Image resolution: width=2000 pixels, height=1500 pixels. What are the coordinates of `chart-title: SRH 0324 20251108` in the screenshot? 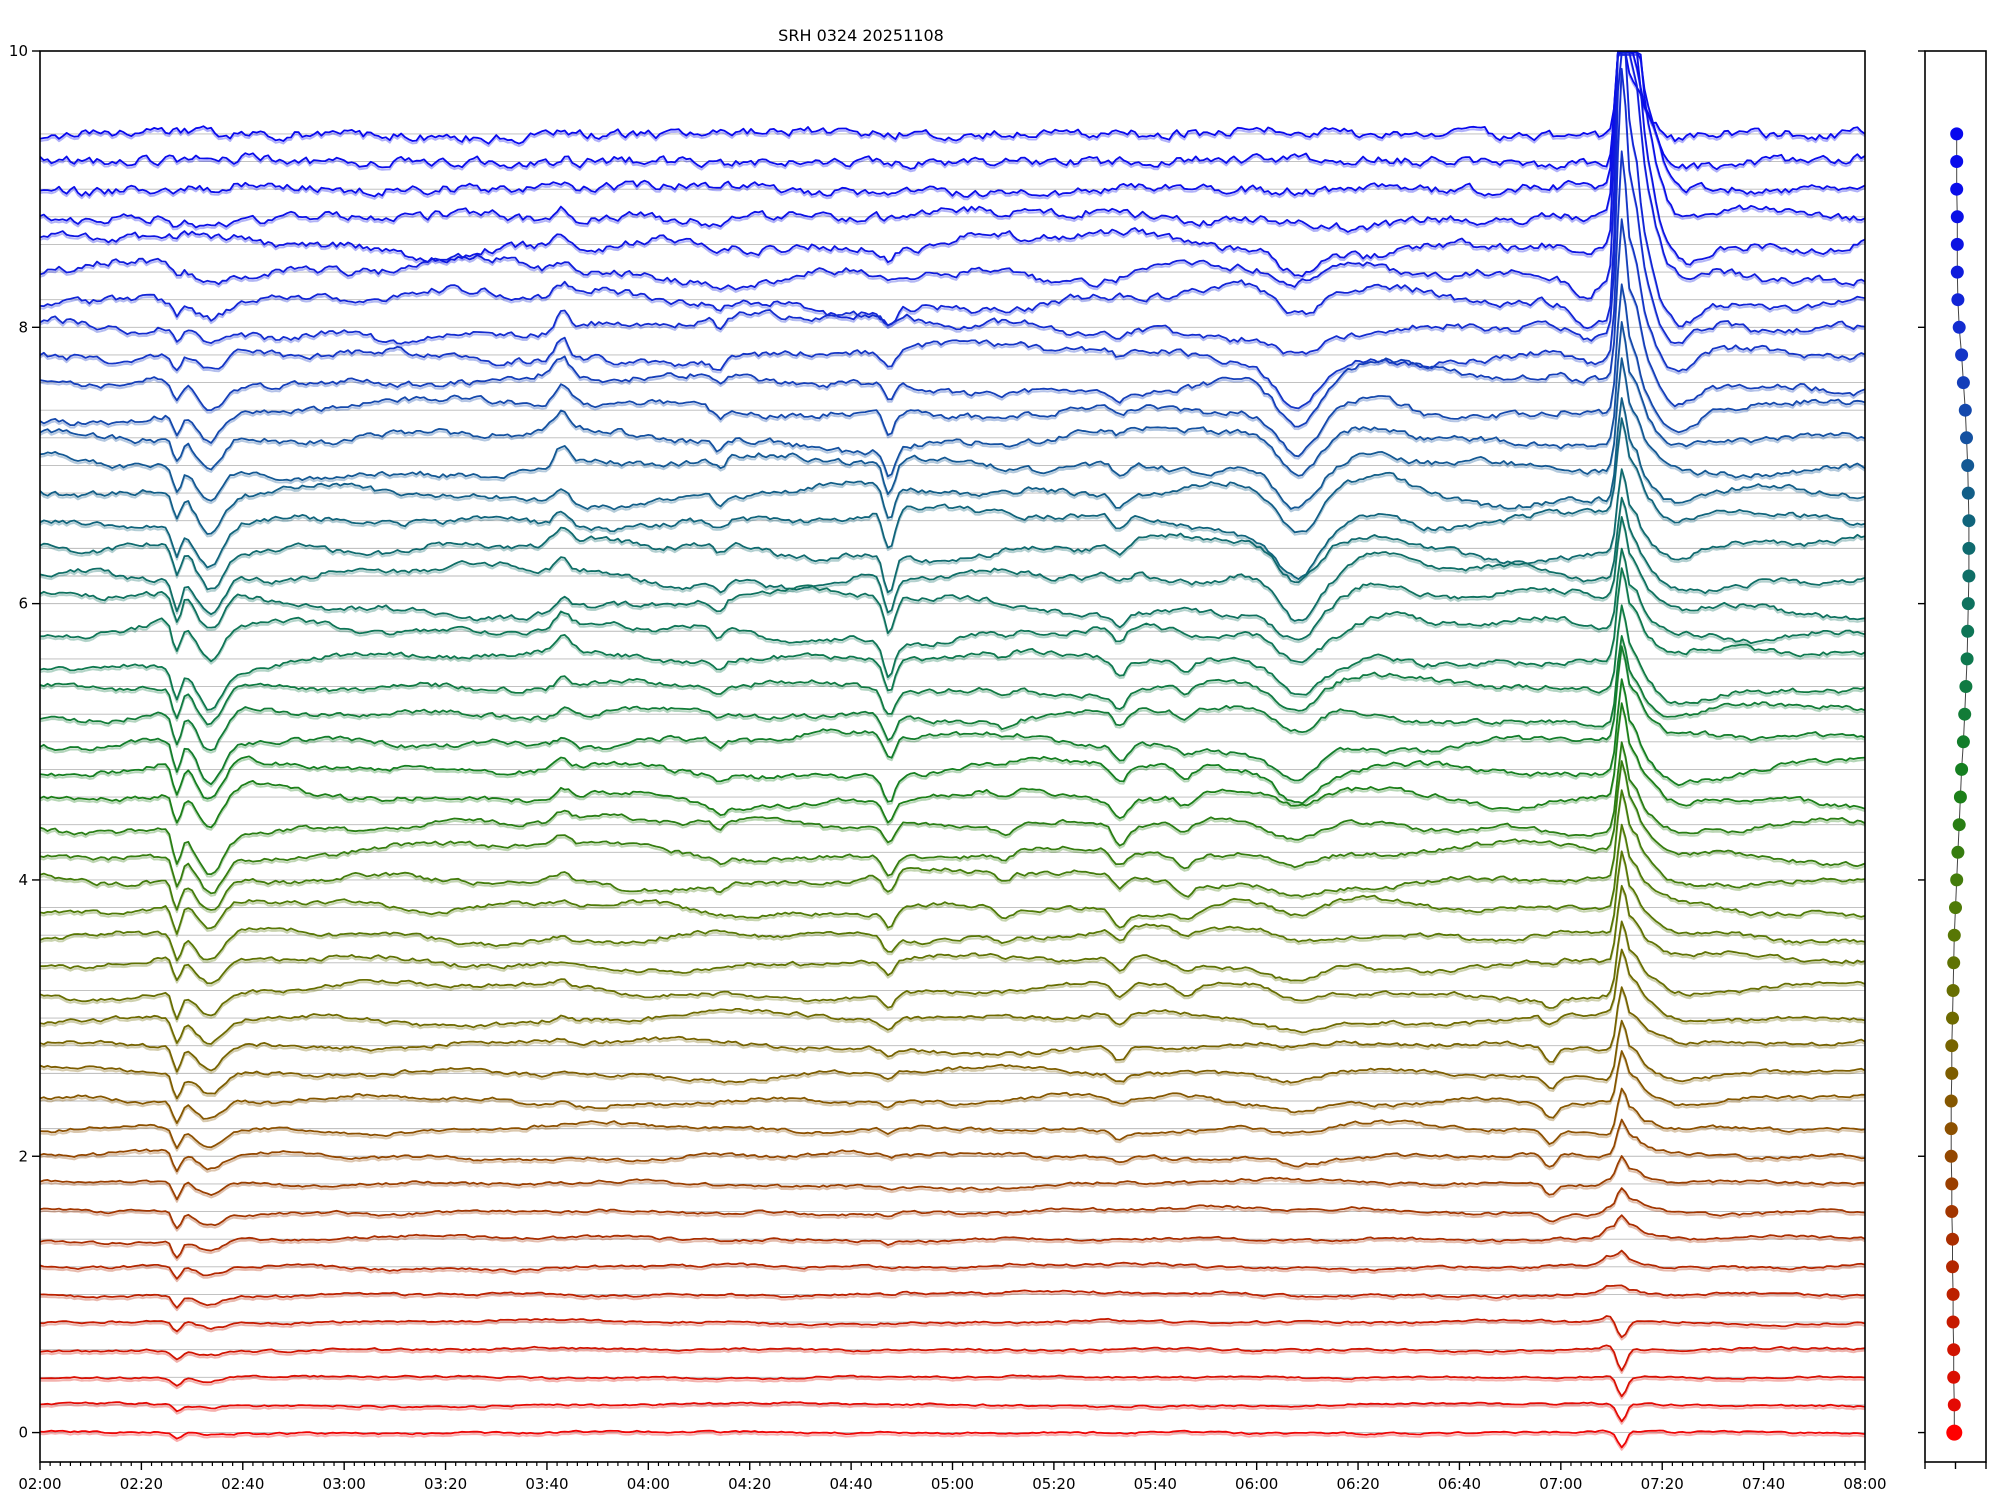 It's located at (861, 35).